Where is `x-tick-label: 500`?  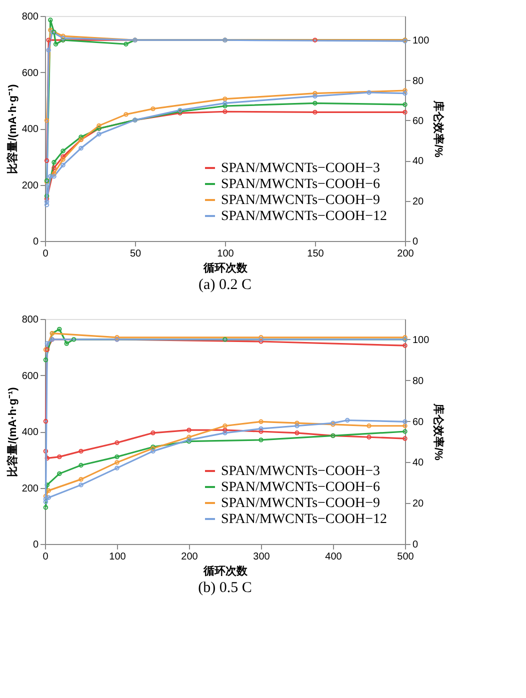
x-tick-label: 500 is located at coordinates (405, 557).